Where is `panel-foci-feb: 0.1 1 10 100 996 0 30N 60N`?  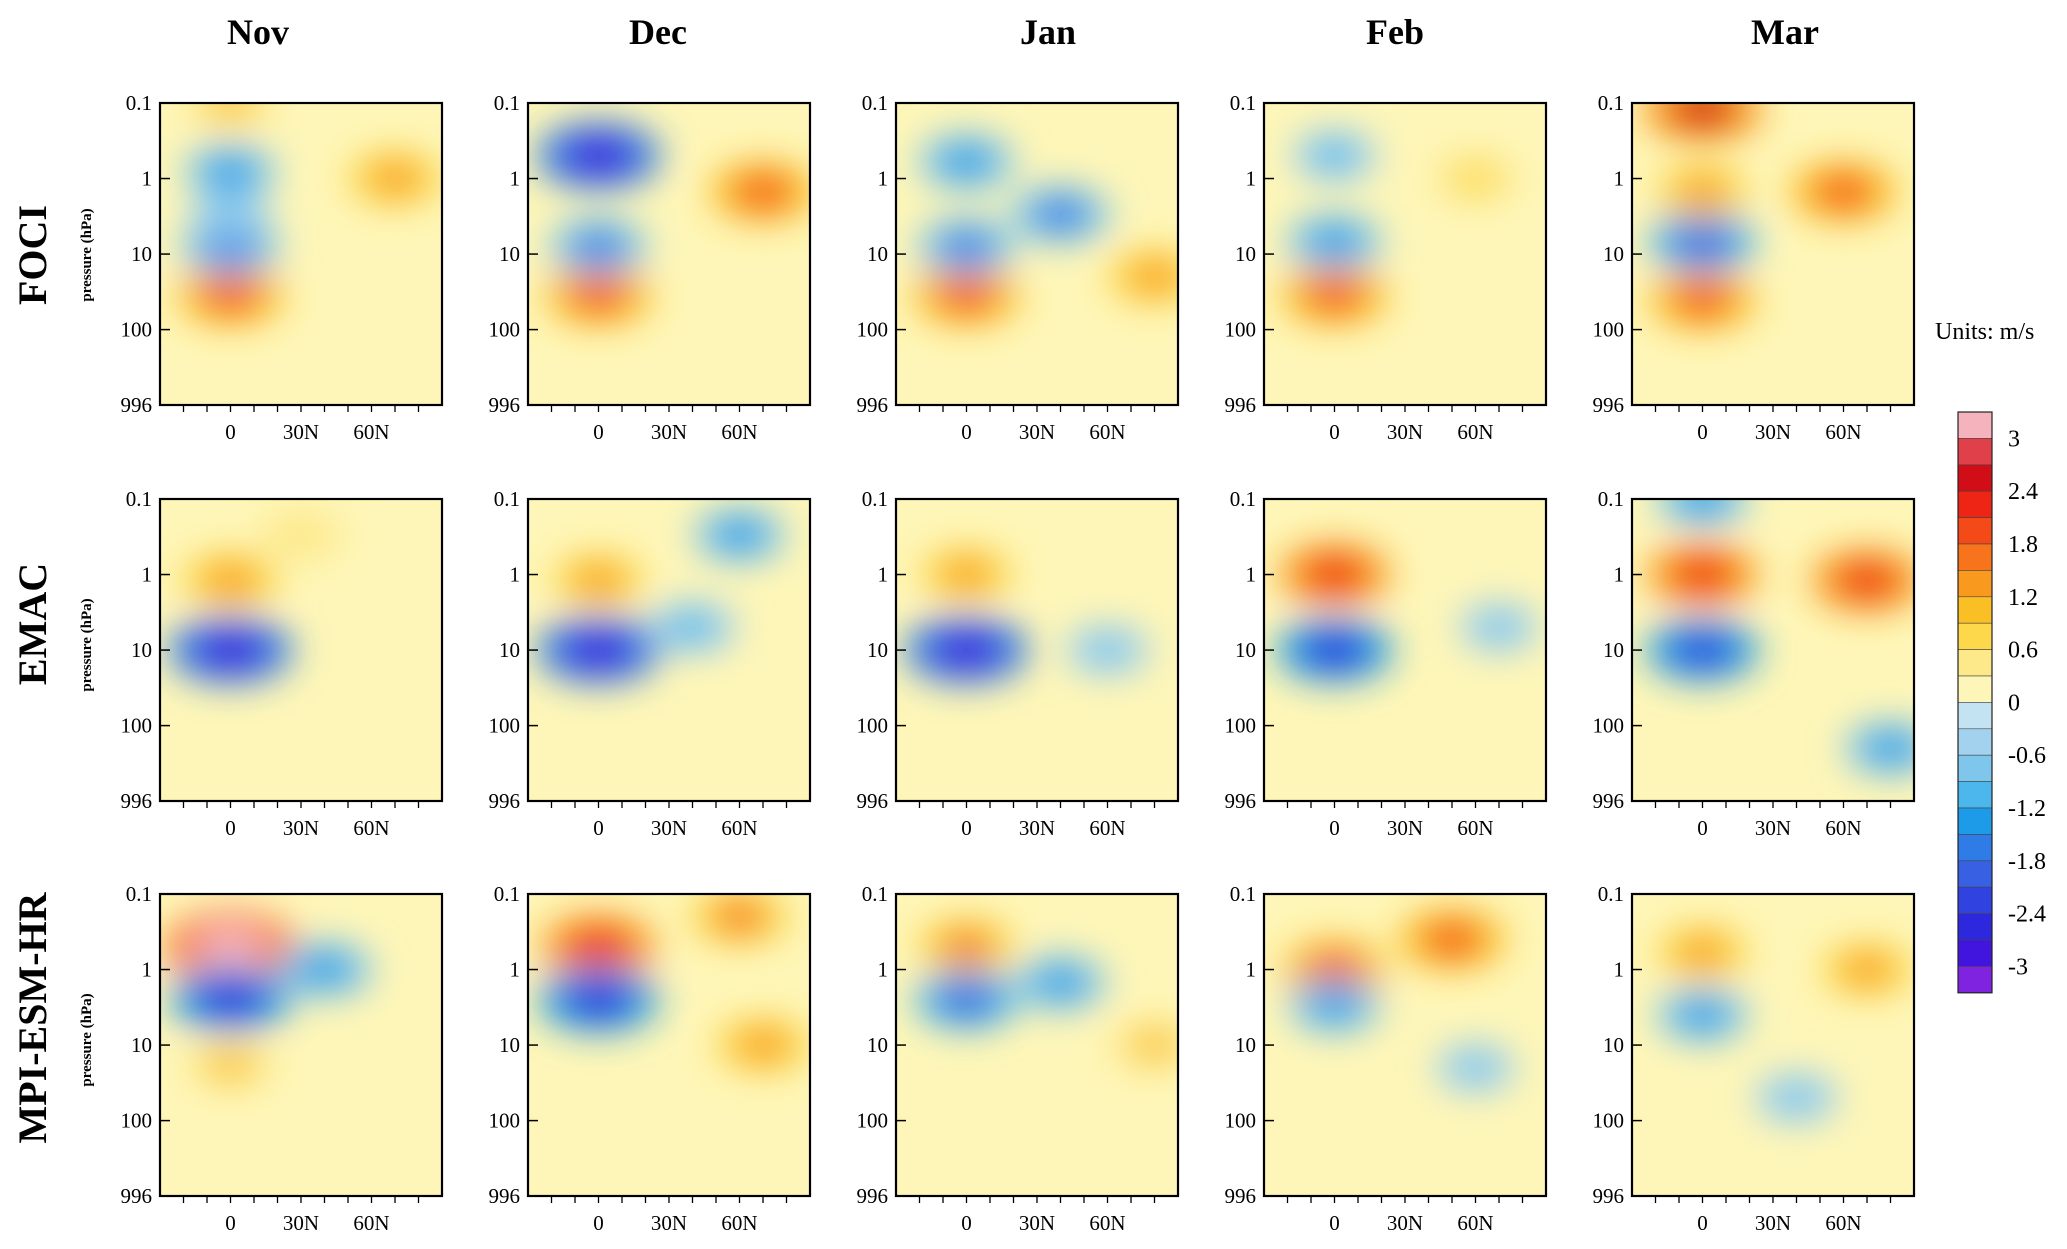 panel-foci-feb: 0.1 1 10 100 996 0 30N 60N is located at coordinates (1386, 267).